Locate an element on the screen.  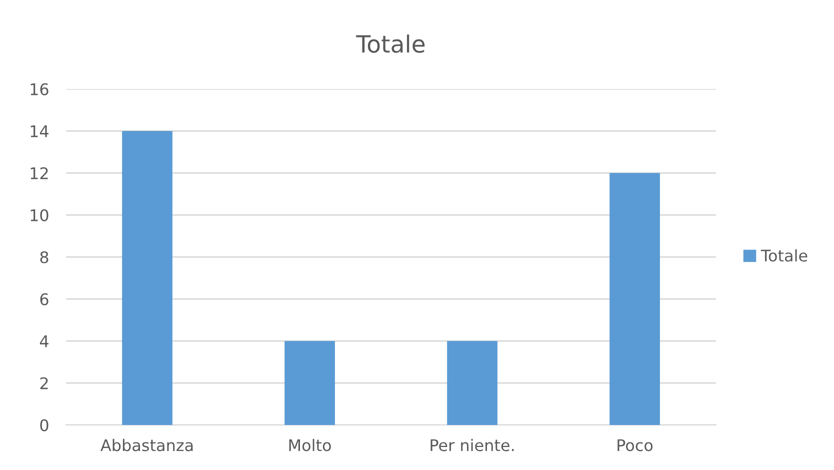
y-tick-label: 10 is located at coordinates (39, 215).